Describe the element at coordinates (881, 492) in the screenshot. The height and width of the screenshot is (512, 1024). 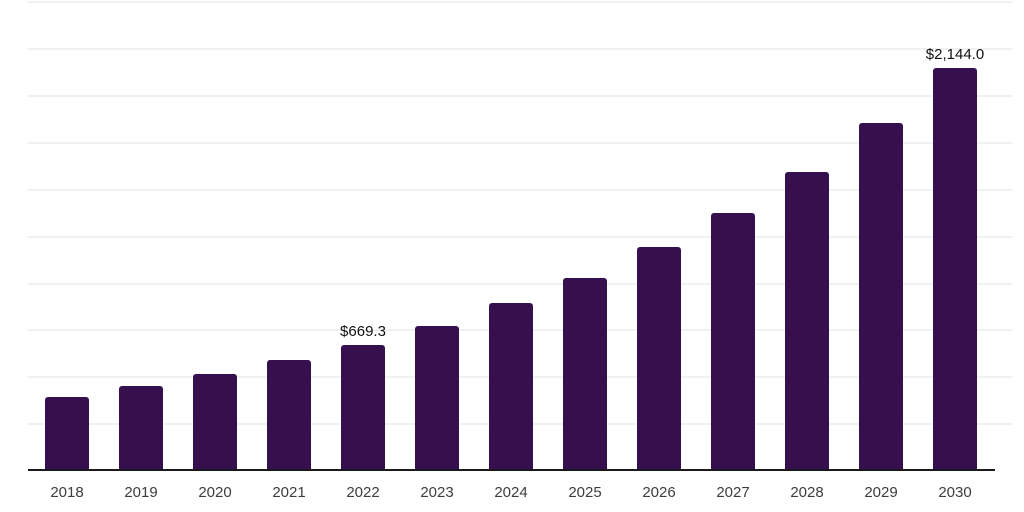
I see `x-tick-label-2029: 2029` at that location.